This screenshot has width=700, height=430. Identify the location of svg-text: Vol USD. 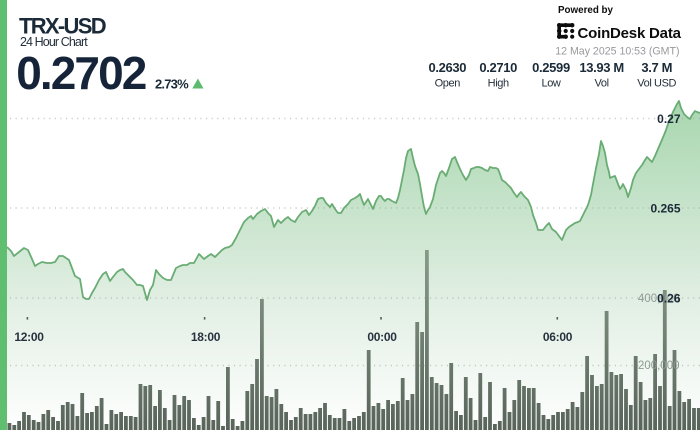
(656, 83).